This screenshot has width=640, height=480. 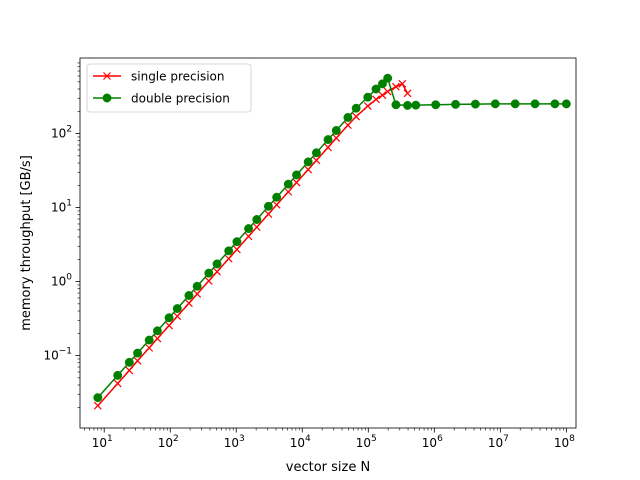 I want to click on legend-label: double precision, so click(x=180, y=99).